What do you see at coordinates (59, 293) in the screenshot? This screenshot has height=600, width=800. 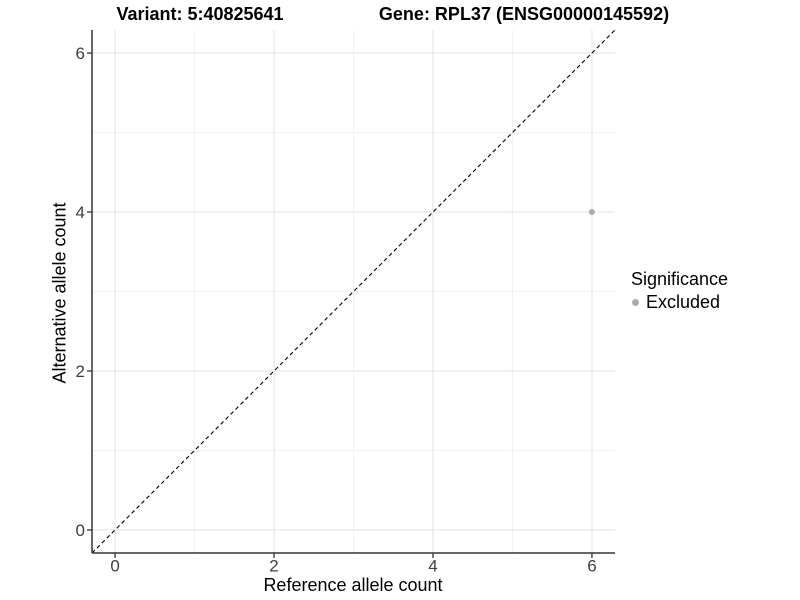 I see `y-axis-title: Alternative allele count` at bounding box center [59, 293].